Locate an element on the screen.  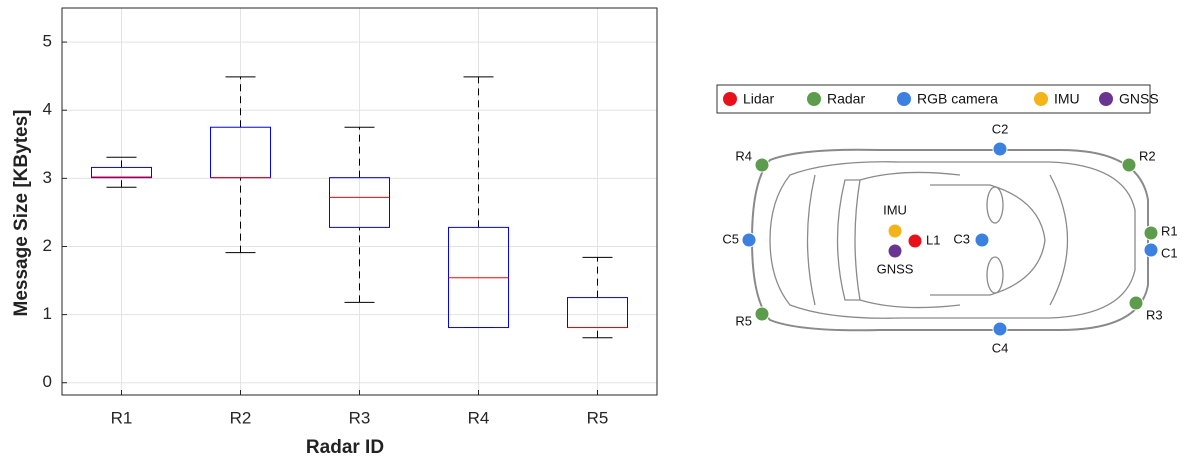
sensor-label: L1 is located at coordinates (933, 239).